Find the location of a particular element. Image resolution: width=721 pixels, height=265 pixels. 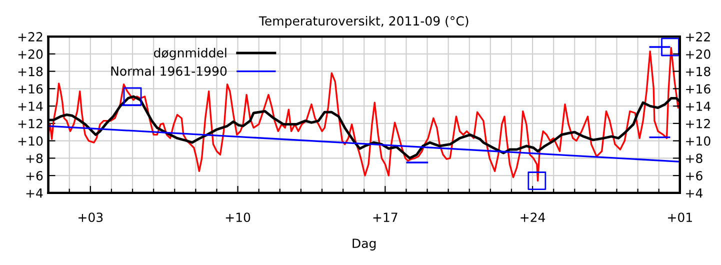

y2-tick-label: +8 is located at coordinates (694, 159).